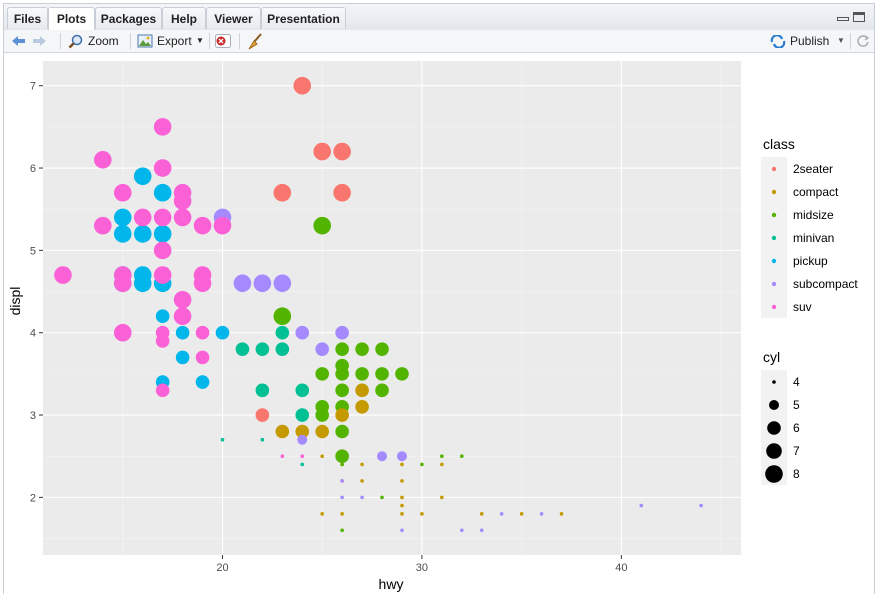  What do you see at coordinates (96, 41) in the screenshot?
I see `zoom-button: Zoom` at bounding box center [96, 41].